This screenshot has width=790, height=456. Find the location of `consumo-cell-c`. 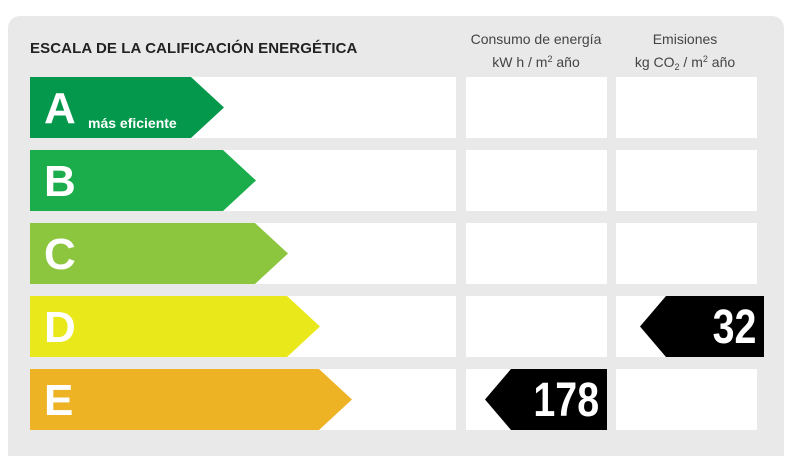

consumo-cell-c is located at coordinates (536, 253).